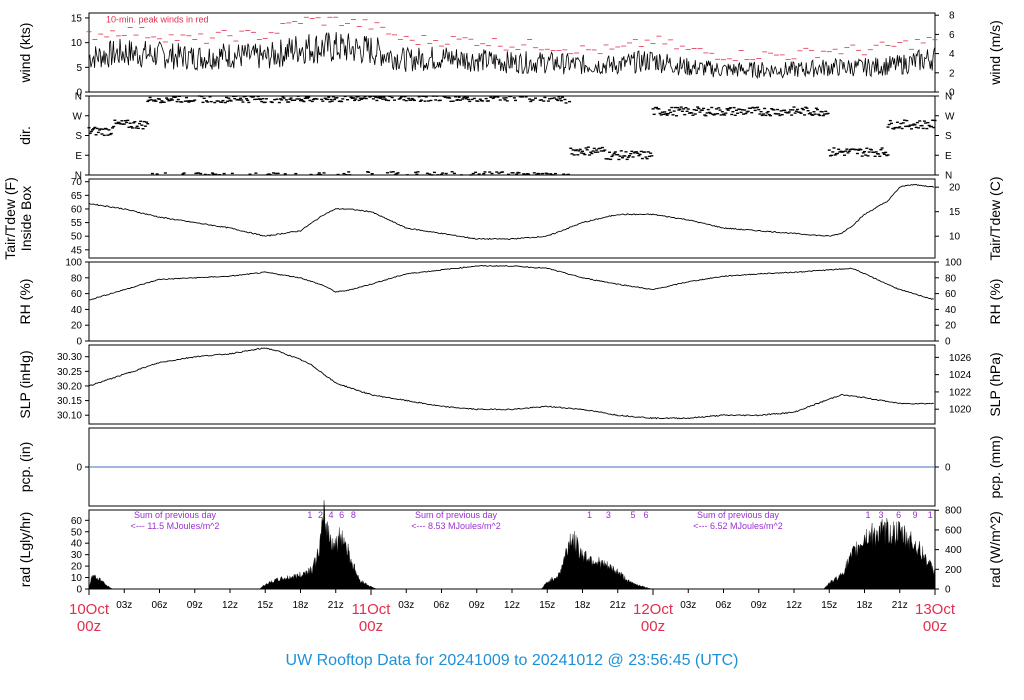 The width and height of the screenshot is (1024, 700). What do you see at coordinates (77, 555) in the screenshot?
I see `y-tick-label: 30` at bounding box center [77, 555].